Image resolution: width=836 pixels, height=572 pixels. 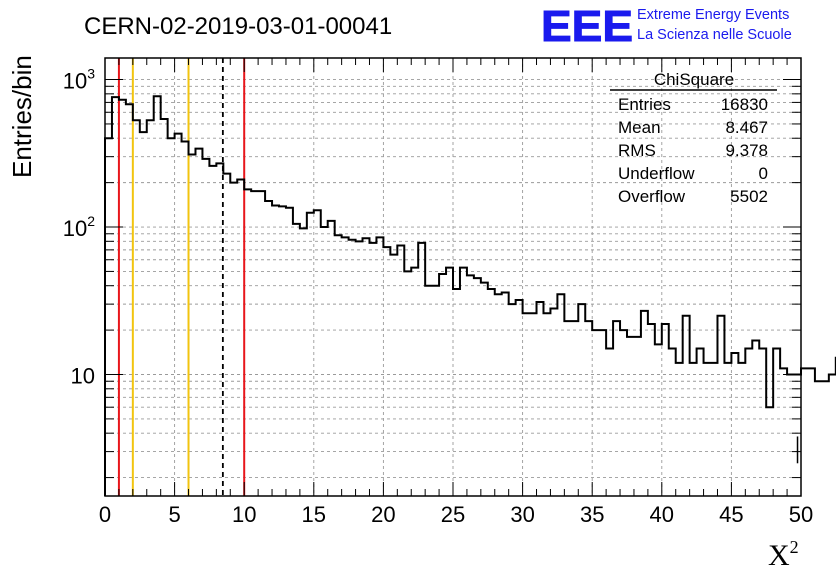 I want to click on stats-value-overflow: 5502, so click(x=749, y=196).